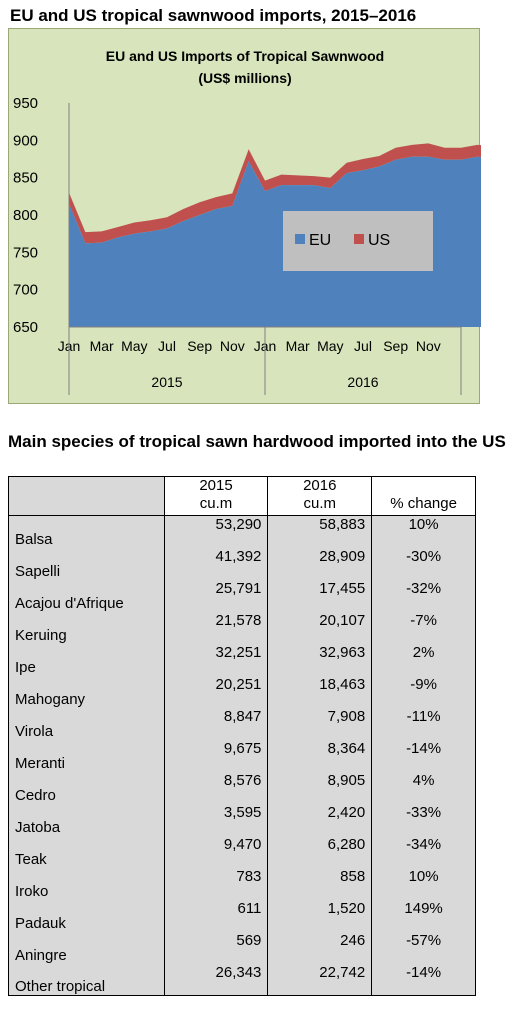  I want to click on species-name: Teak, so click(86, 851).